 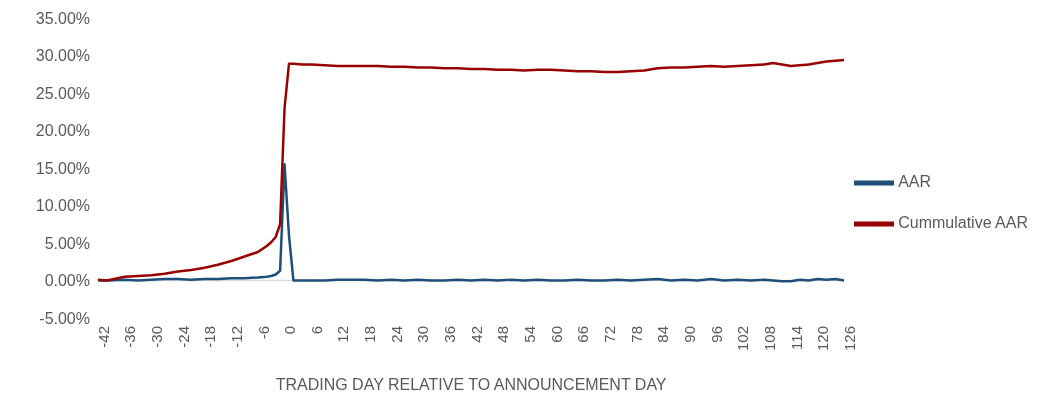 I want to click on x-tick-label: 78, so click(x=636, y=334).